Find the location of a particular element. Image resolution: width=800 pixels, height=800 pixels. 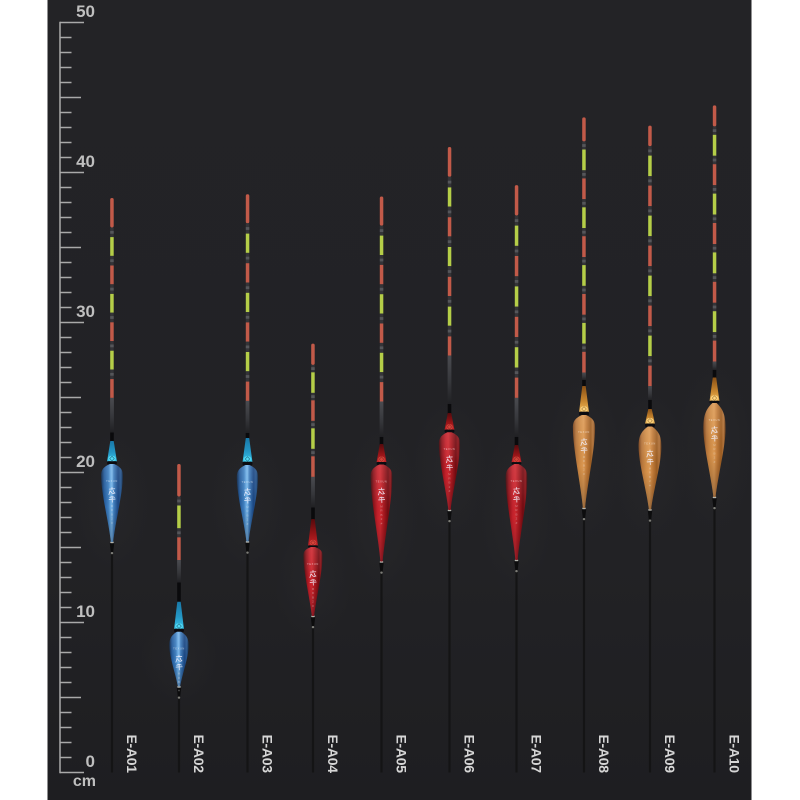

svg-text: E-A02 is located at coordinates (199, 754).